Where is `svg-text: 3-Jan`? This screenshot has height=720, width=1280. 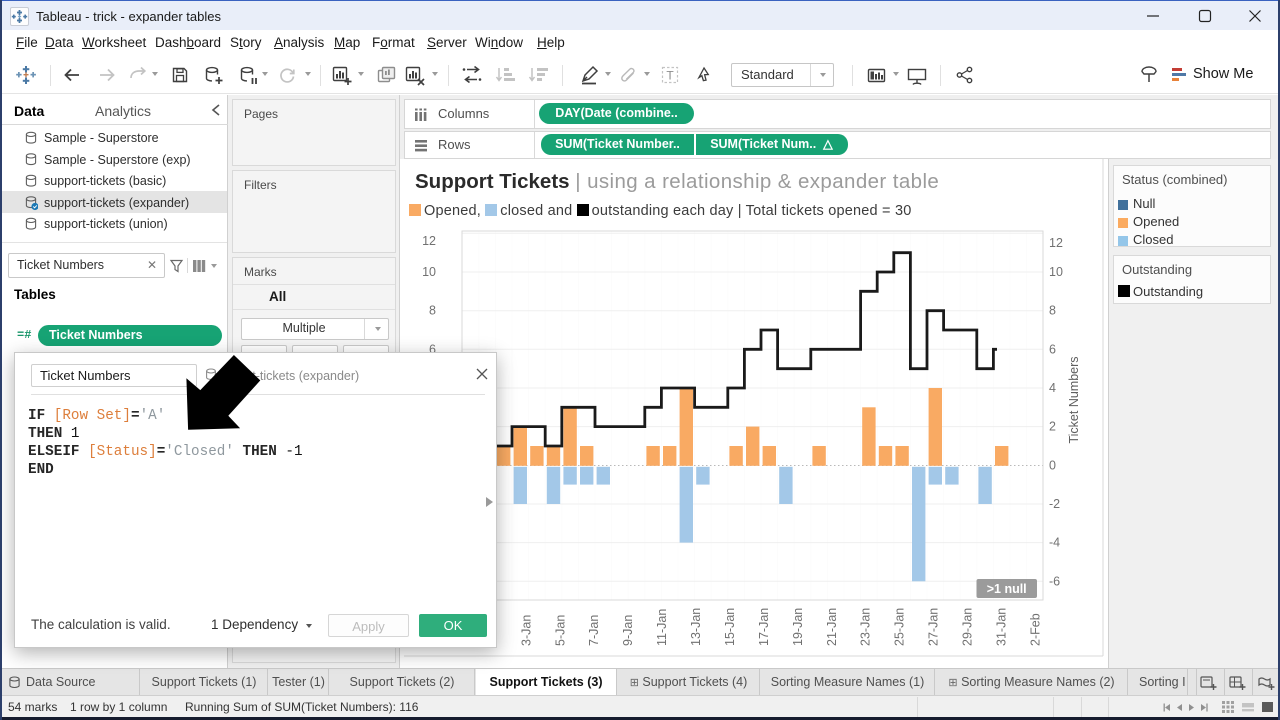 svg-text: 3-Jan is located at coordinates (526, 630).